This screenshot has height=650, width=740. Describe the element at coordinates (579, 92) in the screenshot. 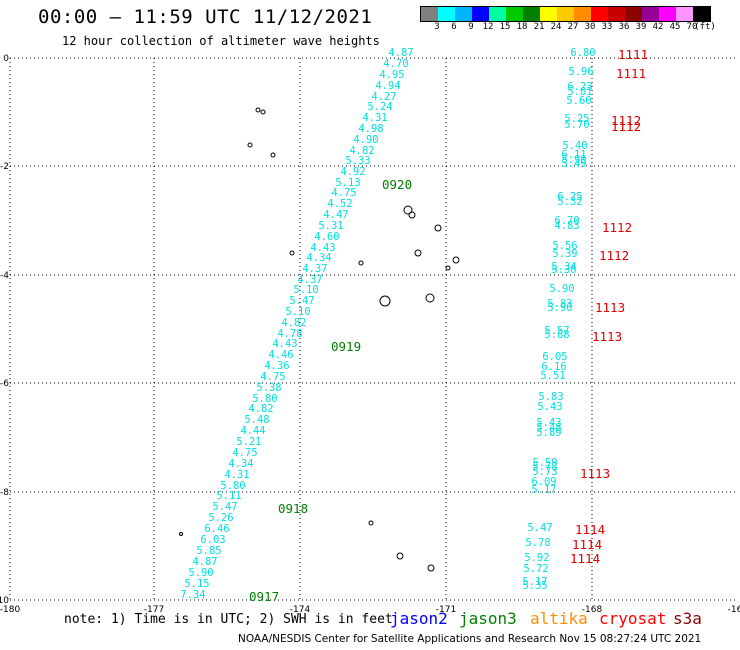

I see `wave-height-value: 5.01` at that location.